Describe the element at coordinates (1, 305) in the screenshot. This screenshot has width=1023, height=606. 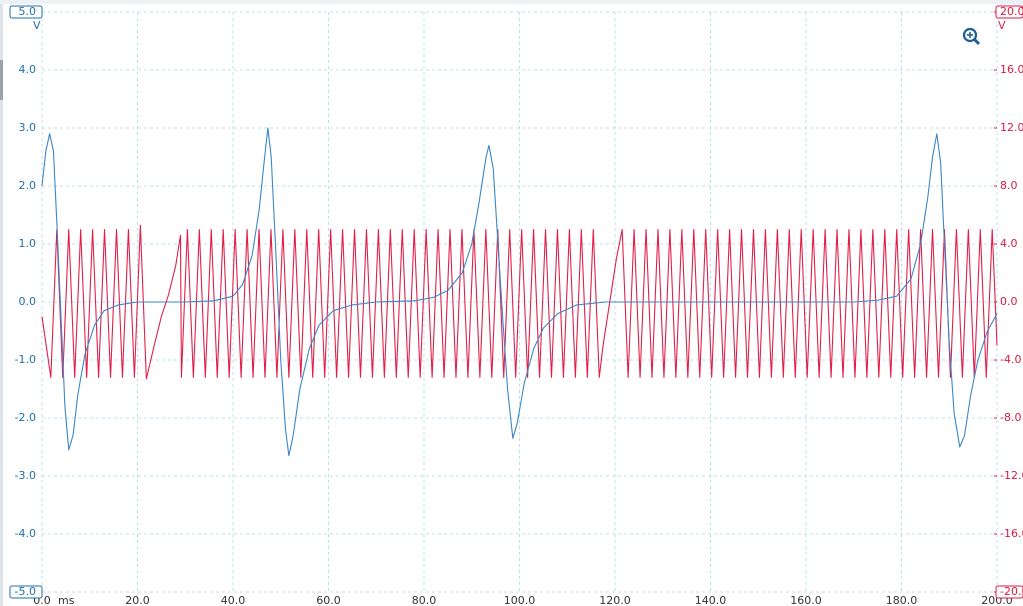
I see `left-edge` at that location.